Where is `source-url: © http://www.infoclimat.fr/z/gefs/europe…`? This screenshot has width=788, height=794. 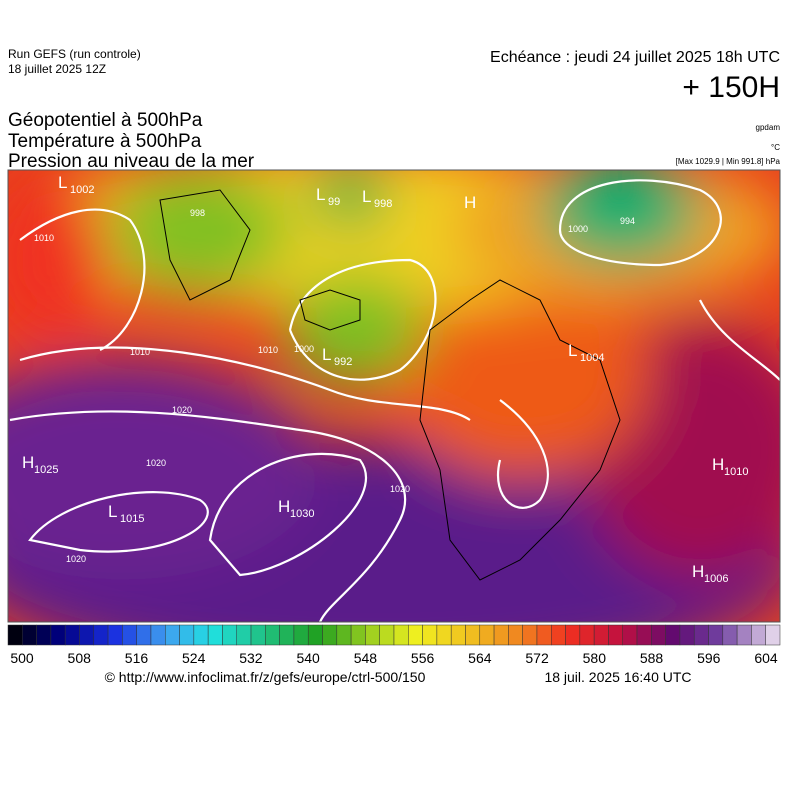
source-url: © http://www.infoclimat.fr/z/gefs/europe… is located at coordinates (265, 677).